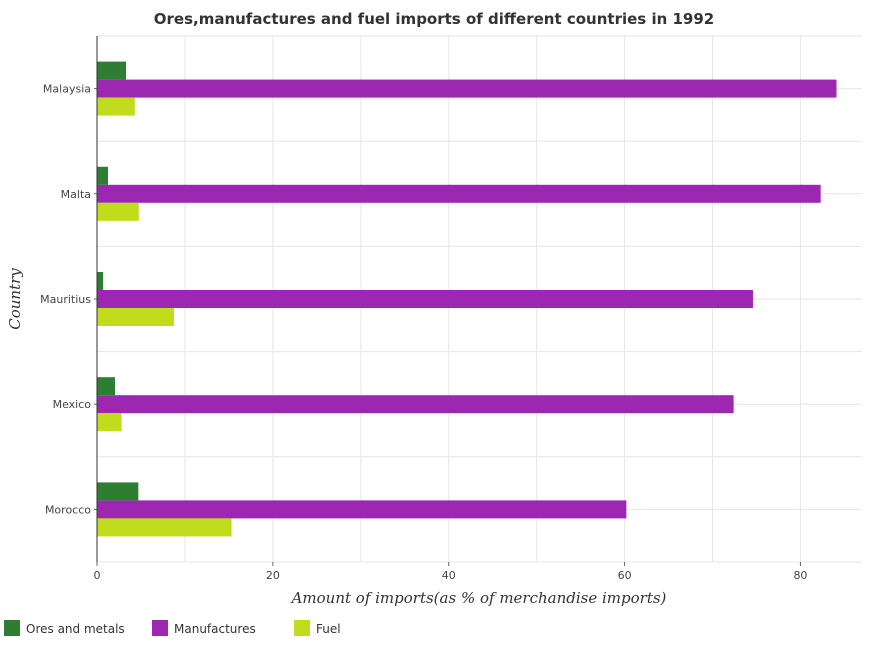 Image resolution: width=869 pixels, height=650 pixels. What do you see at coordinates (215, 629) in the screenshot?
I see `legend-label: Manufactures` at bounding box center [215, 629].